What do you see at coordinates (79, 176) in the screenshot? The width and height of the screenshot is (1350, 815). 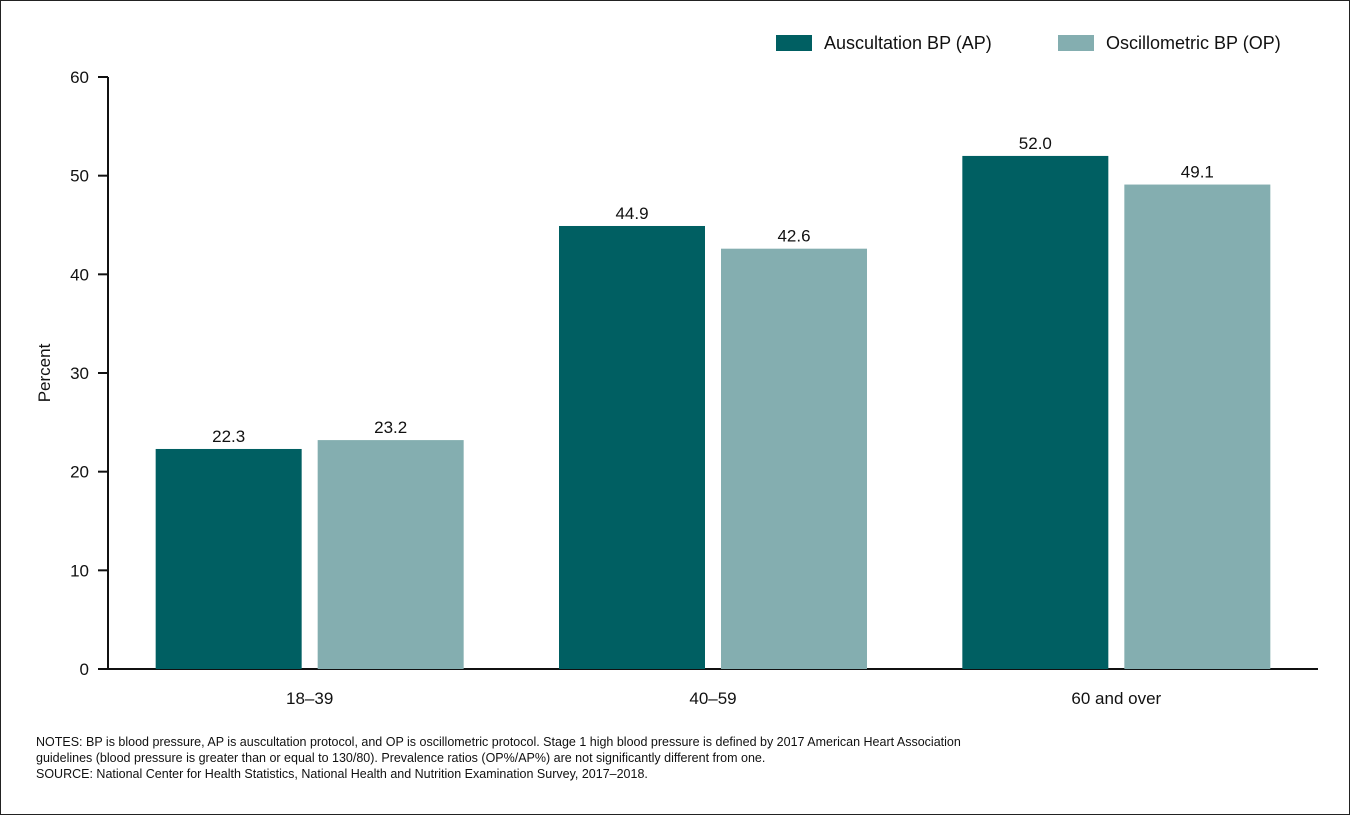 I see `y-tick-label: 50` at bounding box center [79, 176].